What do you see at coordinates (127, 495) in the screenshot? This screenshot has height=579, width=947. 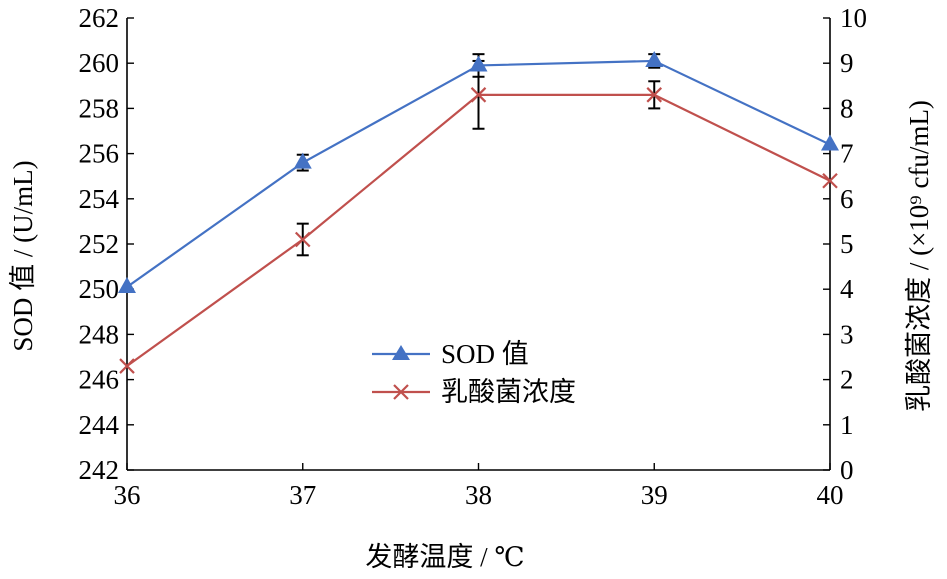 I see `x-tick-label: 36` at bounding box center [127, 495].